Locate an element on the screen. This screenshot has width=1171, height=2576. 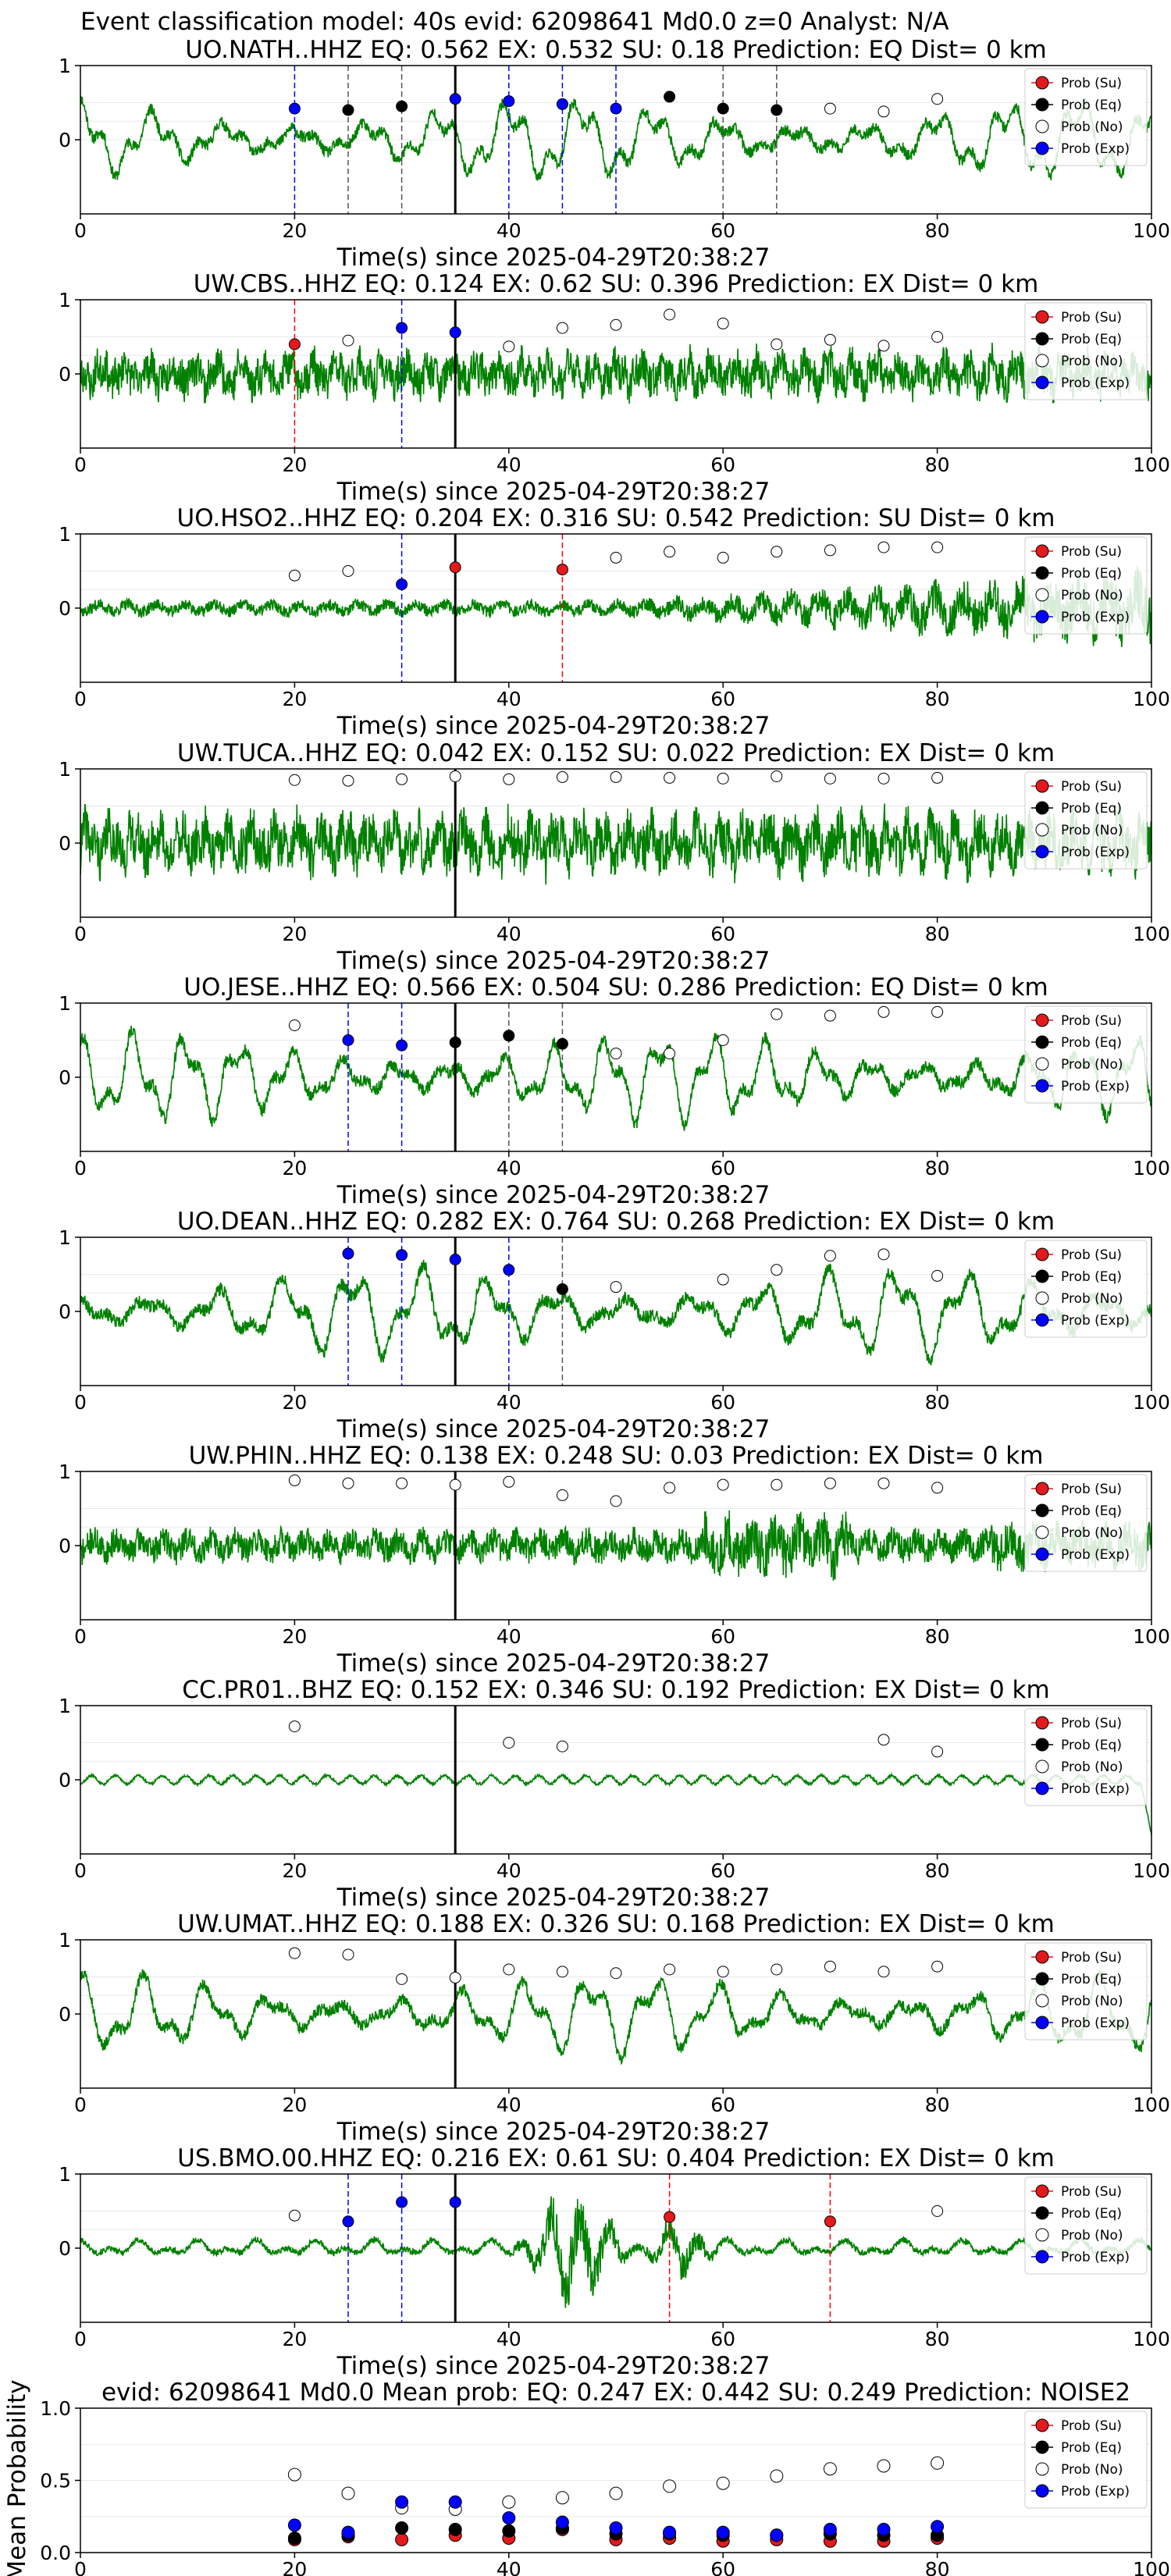
legend-label-no: Prob (No) is located at coordinates (1092, 1065).